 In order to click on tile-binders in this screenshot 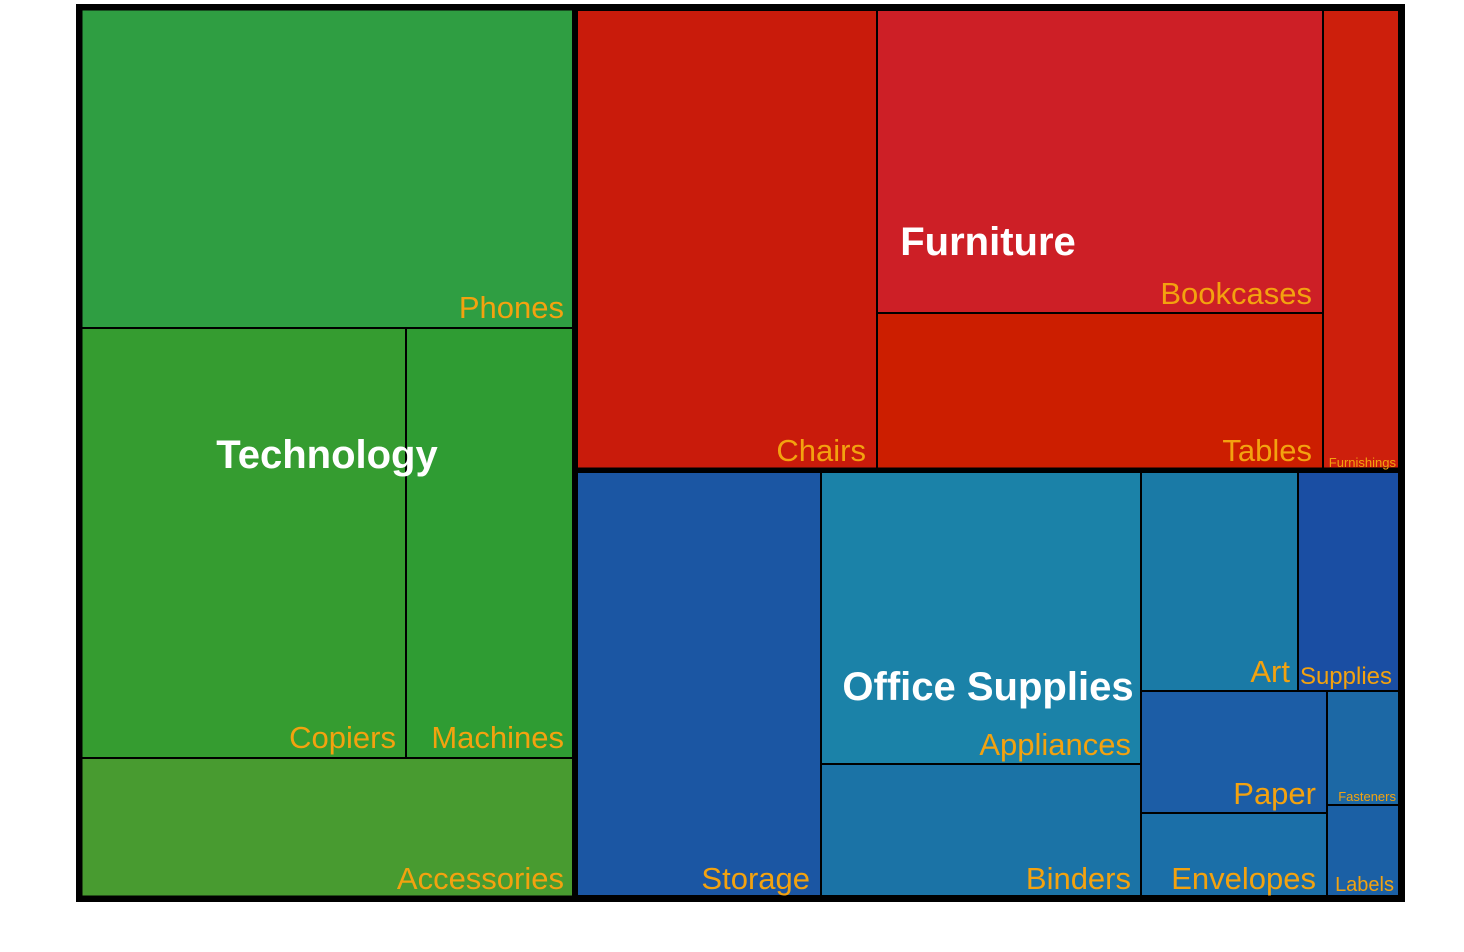, I will do `click(981, 830)`.